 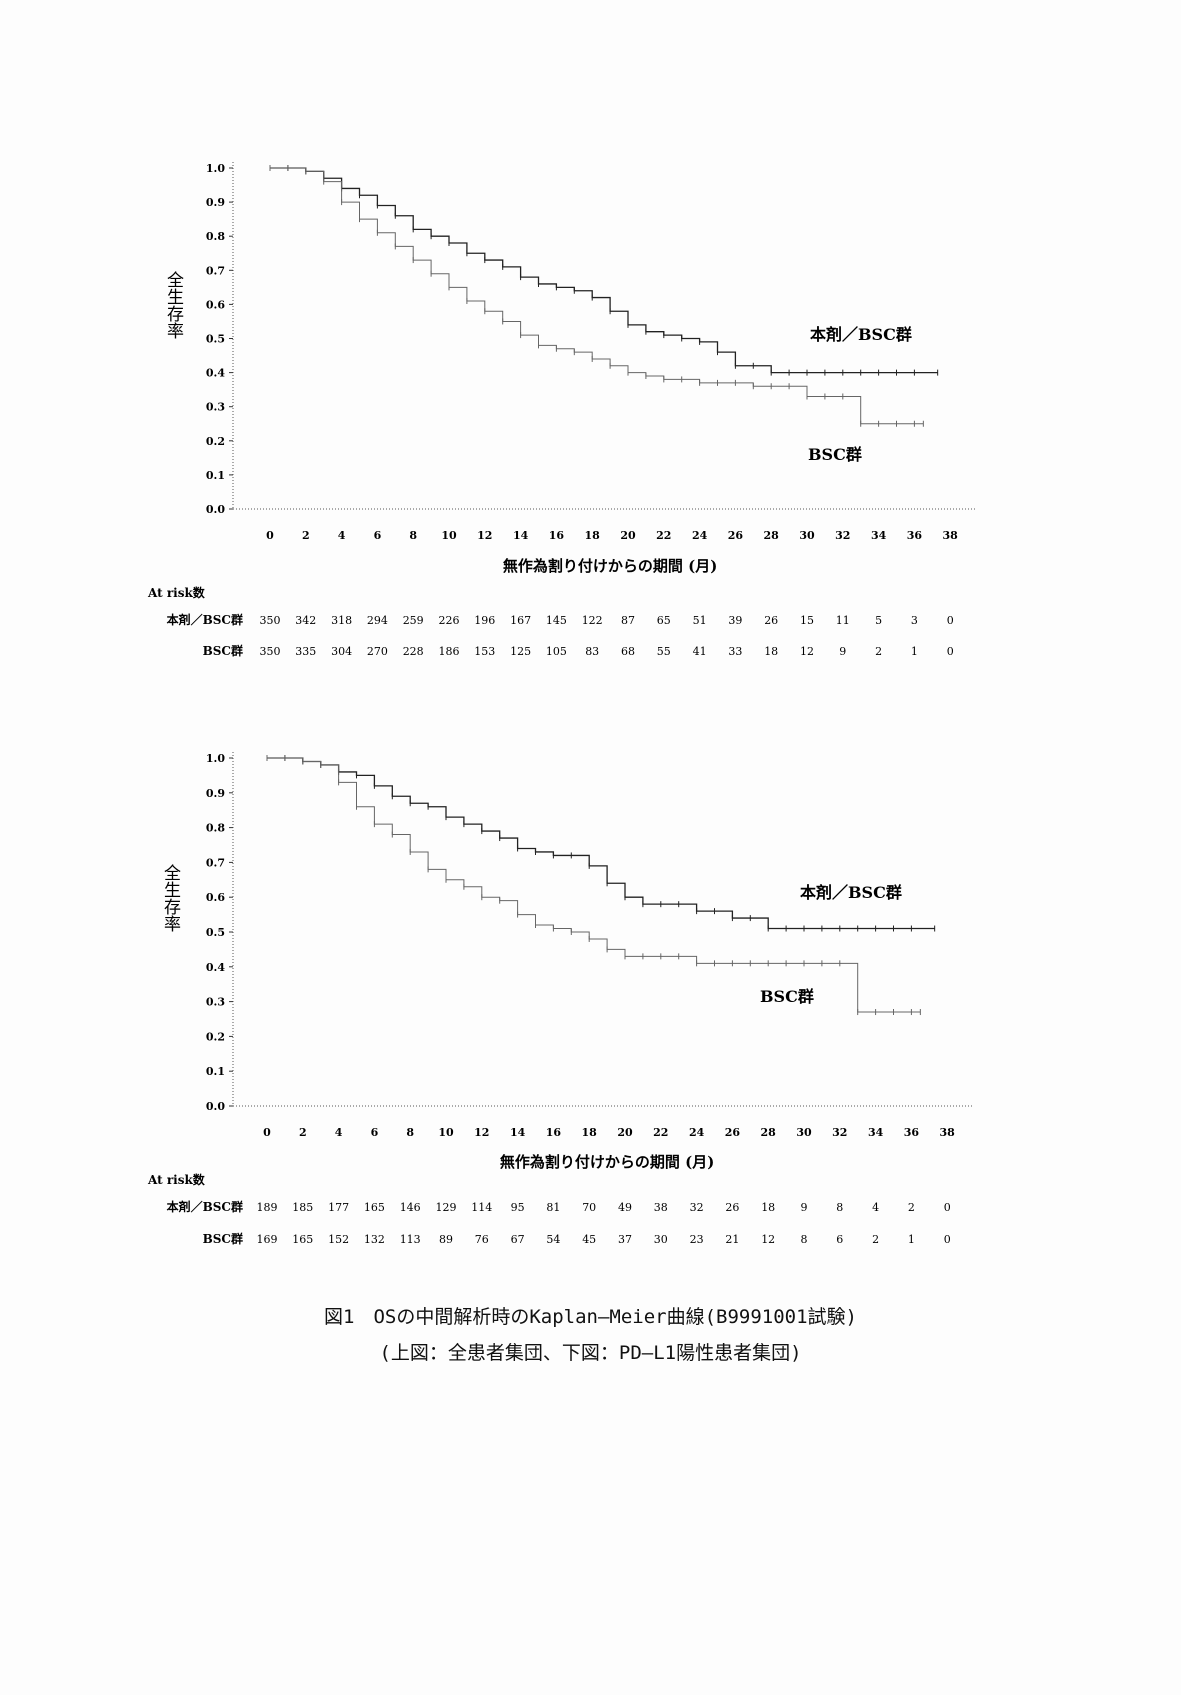 I want to click on chart1-series-control-line, so click(x=597, y=296).